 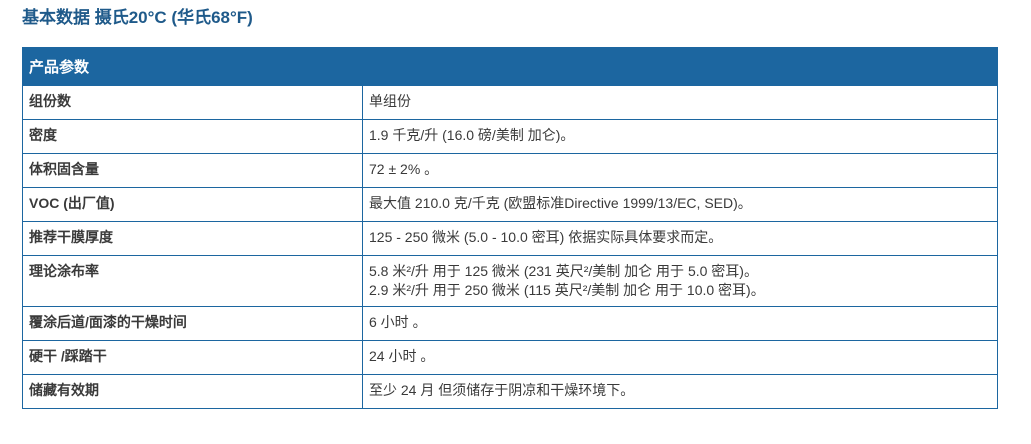 What do you see at coordinates (192, 204) in the screenshot?
I see `parameter-name: VOC (出厂值)` at bounding box center [192, 204].